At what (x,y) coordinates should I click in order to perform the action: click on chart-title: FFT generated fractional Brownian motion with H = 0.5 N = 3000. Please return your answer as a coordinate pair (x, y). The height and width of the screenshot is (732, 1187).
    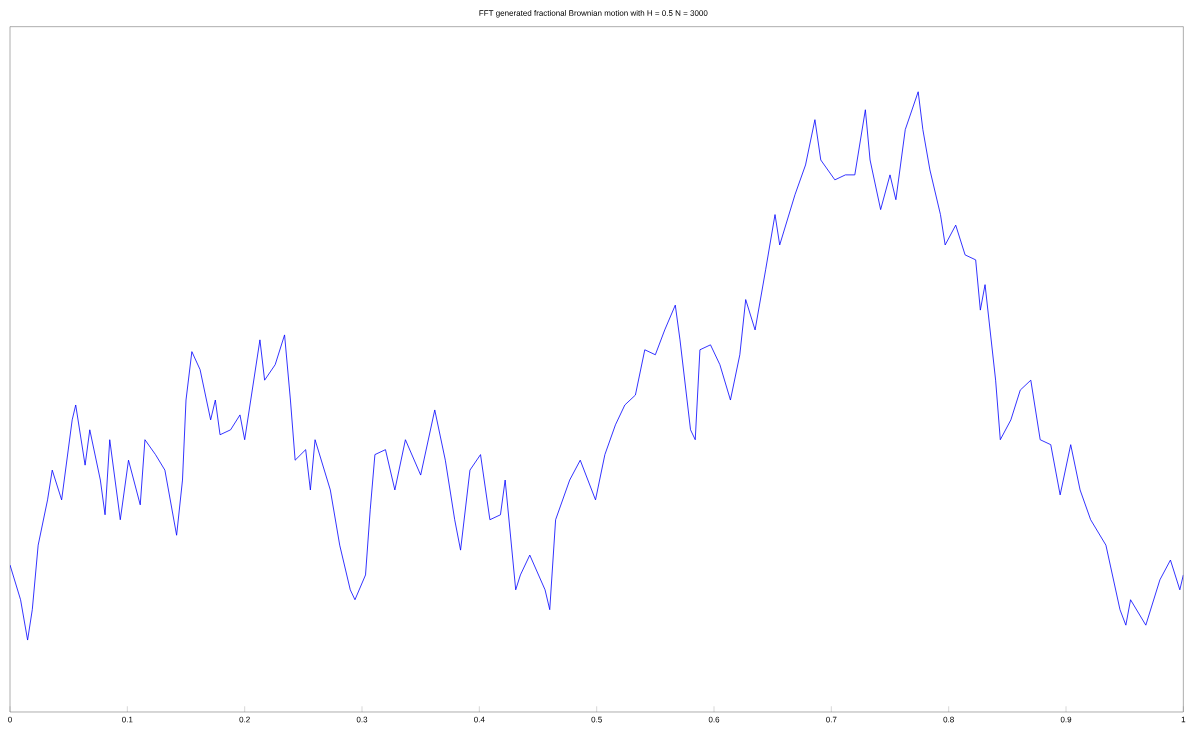
    Looking at the image, I should click on (593, 14).